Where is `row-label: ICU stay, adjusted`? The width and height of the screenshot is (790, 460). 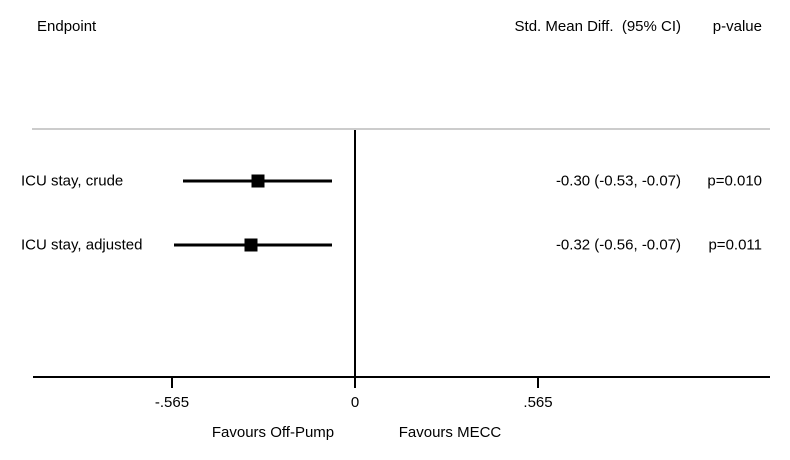
row-label: ICU stay, adjusted is located at coordinates (82, 245).